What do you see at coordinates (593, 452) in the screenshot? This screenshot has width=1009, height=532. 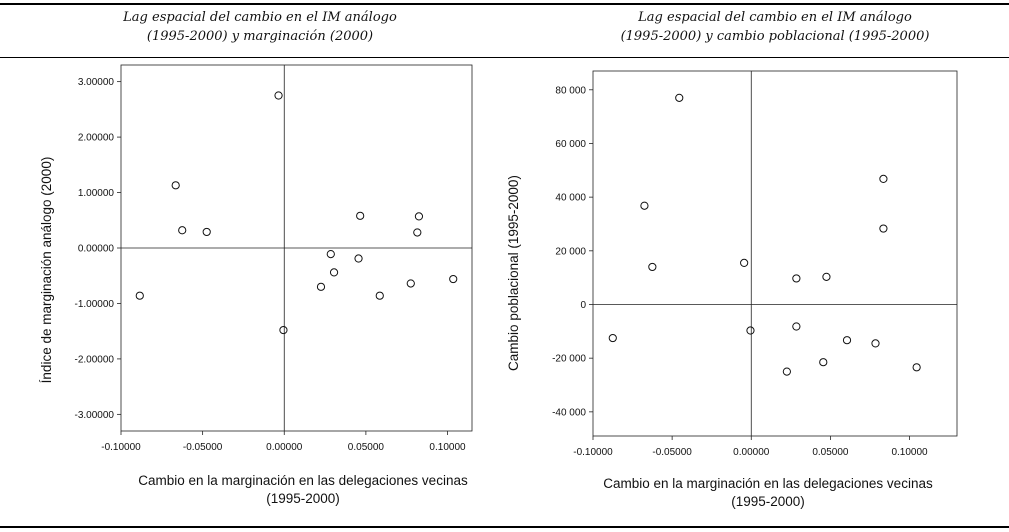 I see `right-x-tick-label: -0.10000` at bounding box center [593, 452].